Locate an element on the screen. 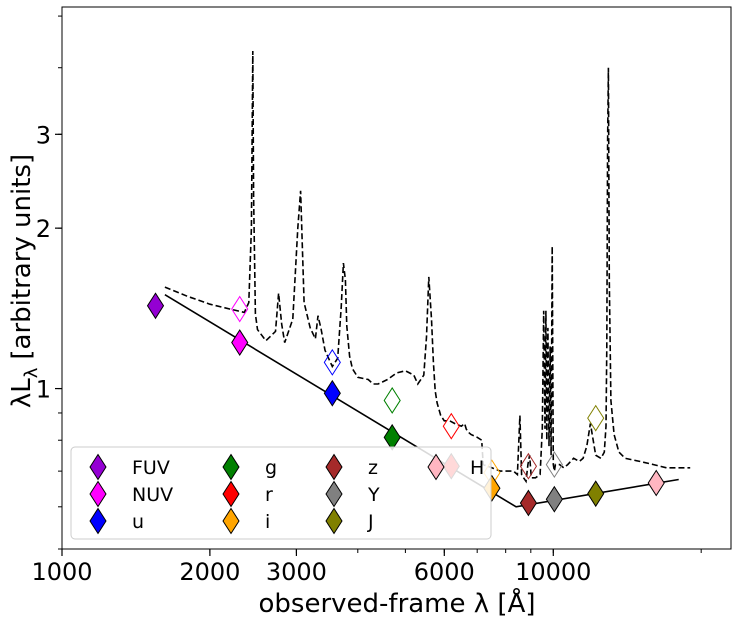 The image size is (738, 623). x-tick-label: 6000 is located at coordinates (444, 572).